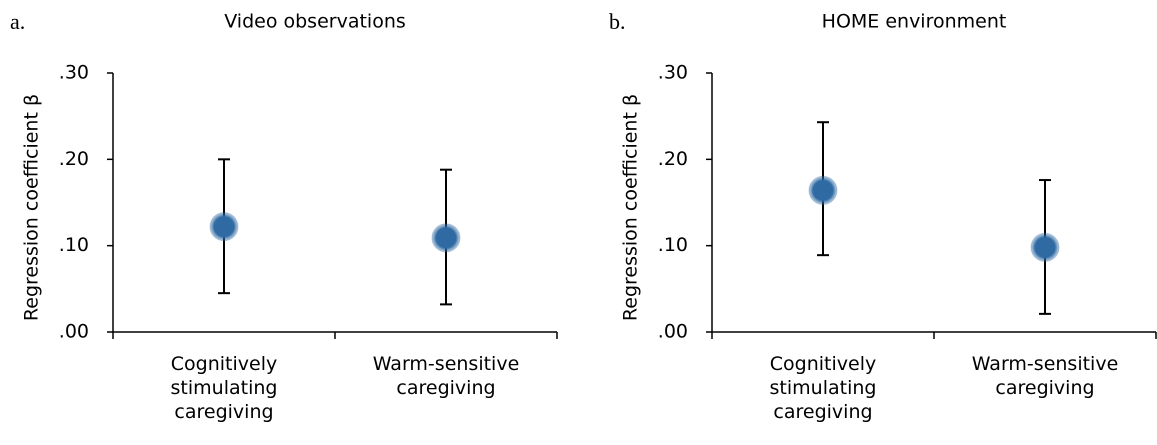 The height and width of the screenshot is (445, 1157). Describe the element at coordinates (17, 21) in the screenshot. I see `panel-label: a.` at that location.